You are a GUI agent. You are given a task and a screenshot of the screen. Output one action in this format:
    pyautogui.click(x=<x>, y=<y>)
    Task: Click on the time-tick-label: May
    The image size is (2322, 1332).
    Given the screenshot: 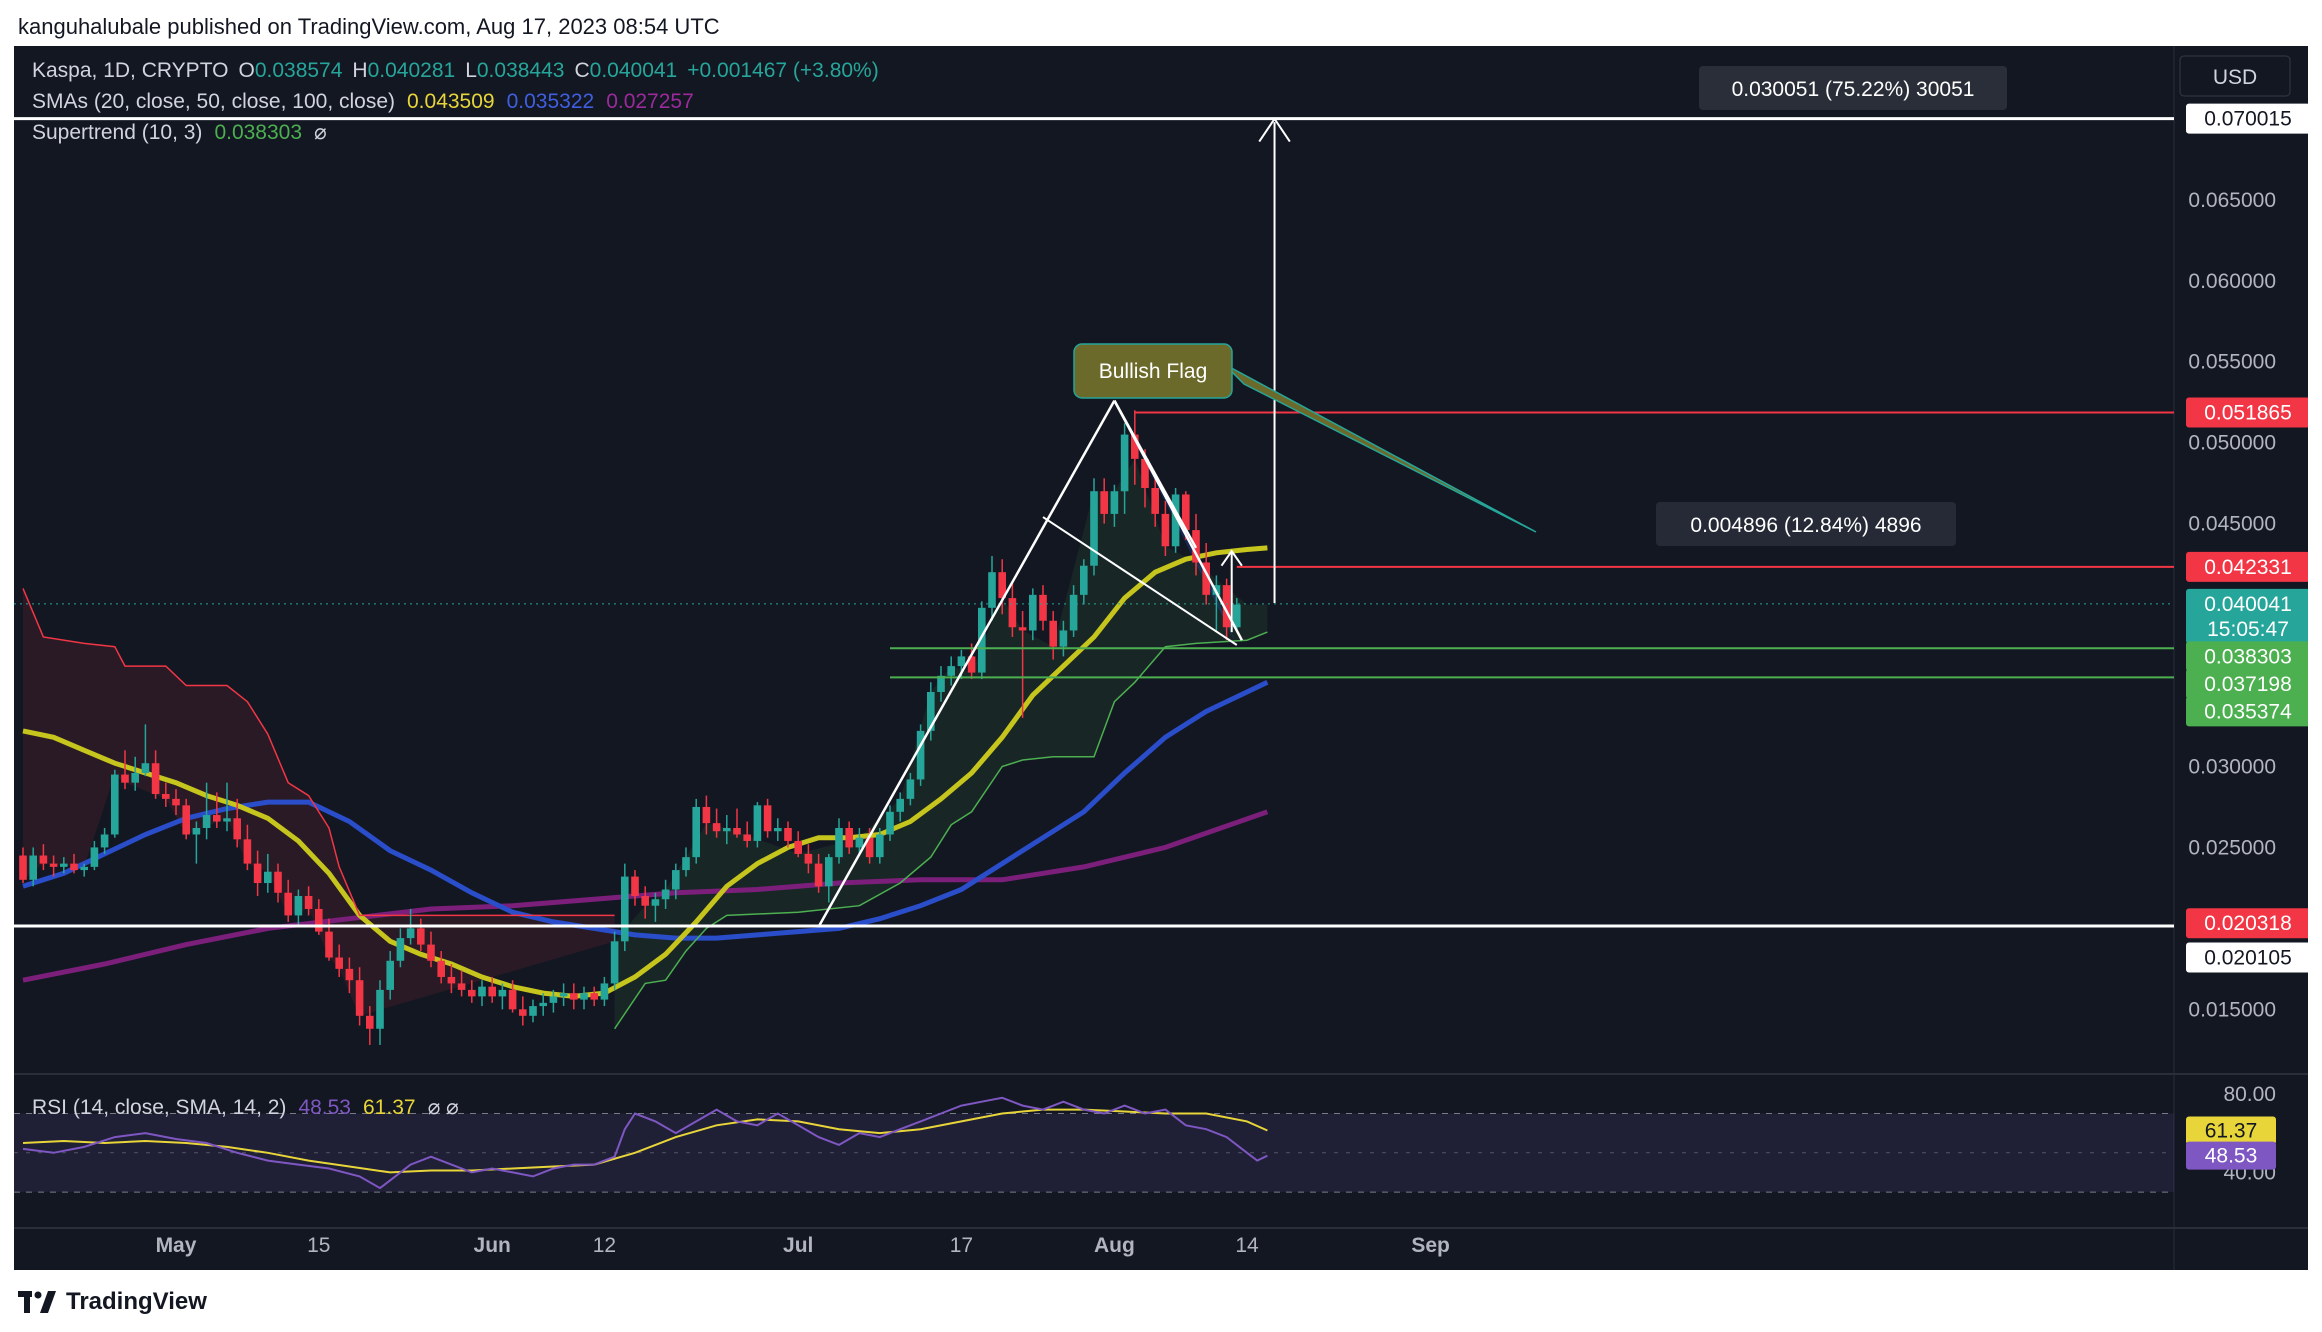 What is the action you would take?
    pyautogui.click(x=176, y=1245)
    